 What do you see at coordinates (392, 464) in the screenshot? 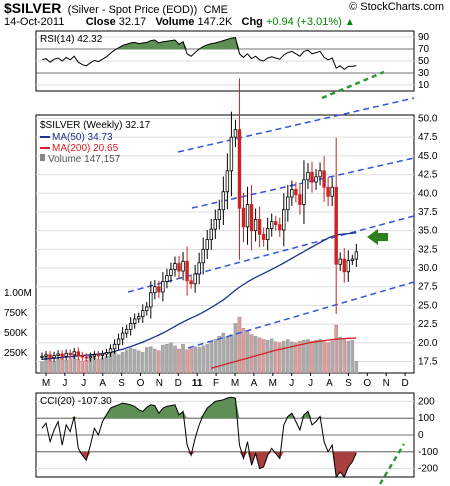
I see `cci-trend-line` at bounding box center [392, 464].